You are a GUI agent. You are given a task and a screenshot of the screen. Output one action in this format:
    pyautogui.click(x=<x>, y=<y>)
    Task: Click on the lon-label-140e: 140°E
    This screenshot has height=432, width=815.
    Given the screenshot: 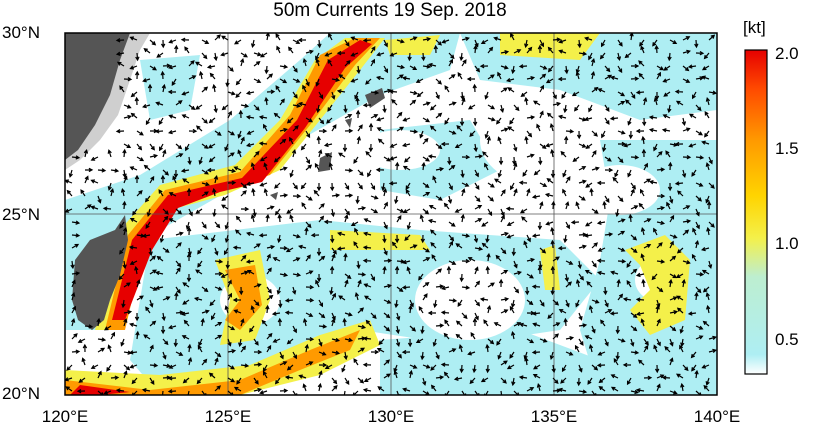 What is the action you would take?
    pyautogui.click(x=717, y=416)
    